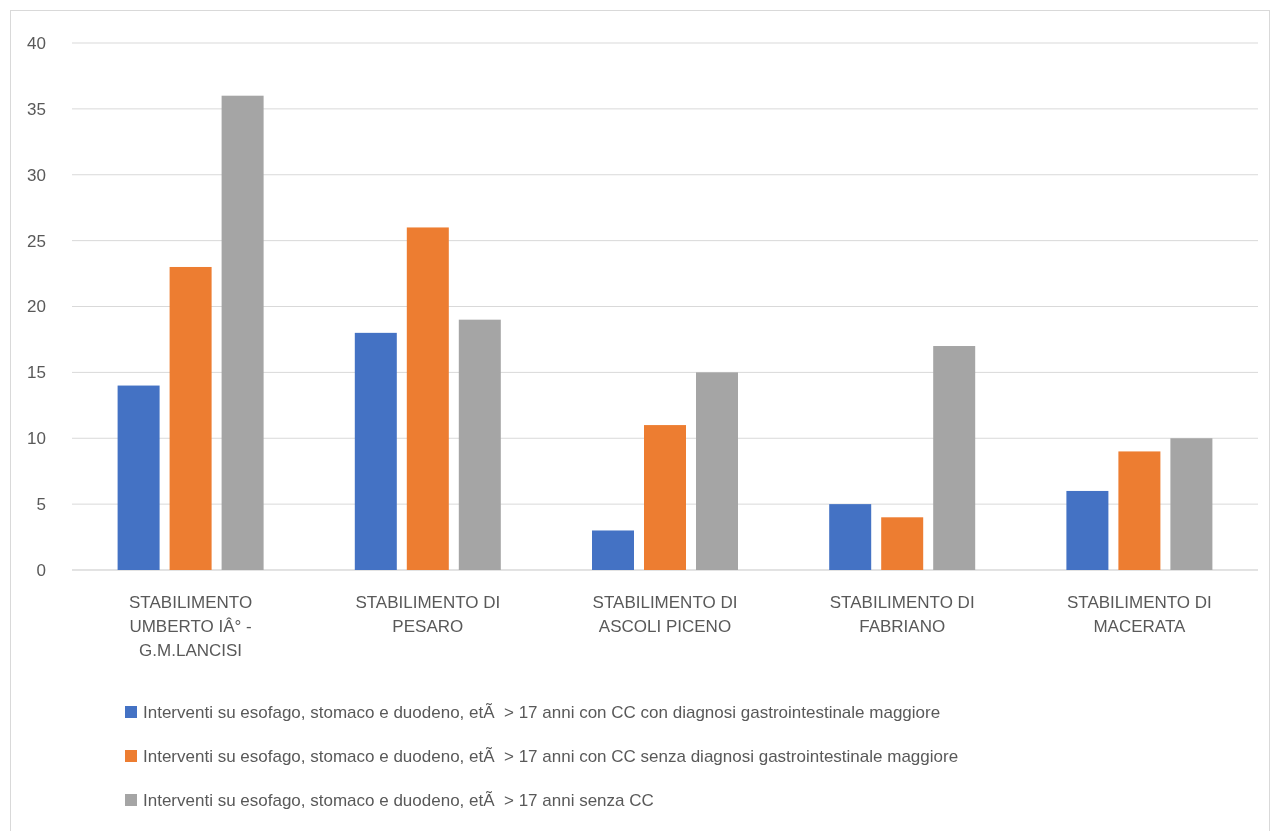 The width and height of the screenshot is (1279, 831). What do you see at coordinates (1139, 614) in the screenshot?
I see `x-tick-label: STABILIMENTO DI MACERATA` at bounding box center [1139, 614].